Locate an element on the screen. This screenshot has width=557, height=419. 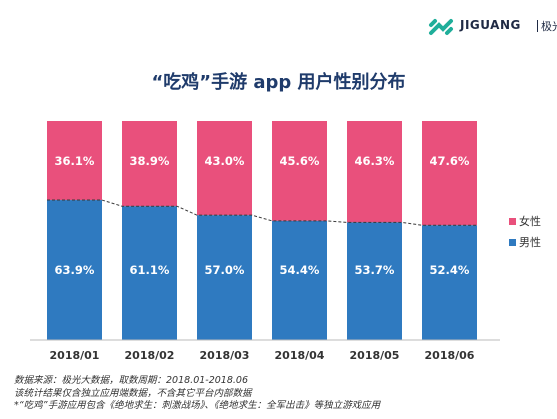
x-tick-label-0: 2018/01 is located at coordinates (75, 355).